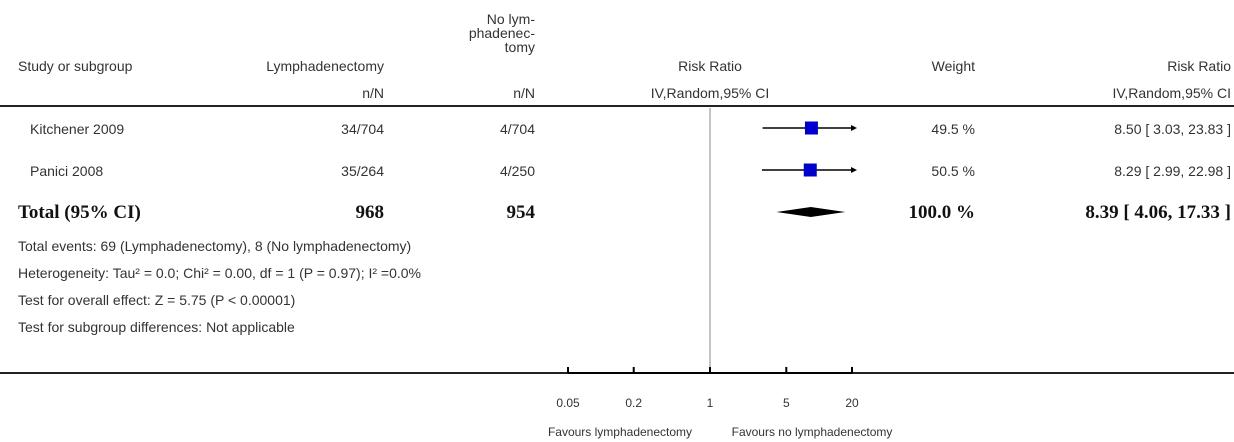  I want to click on risk-ratio-ci: 8.50 [ 3.03, 23.83 ], so click(1172, 129).